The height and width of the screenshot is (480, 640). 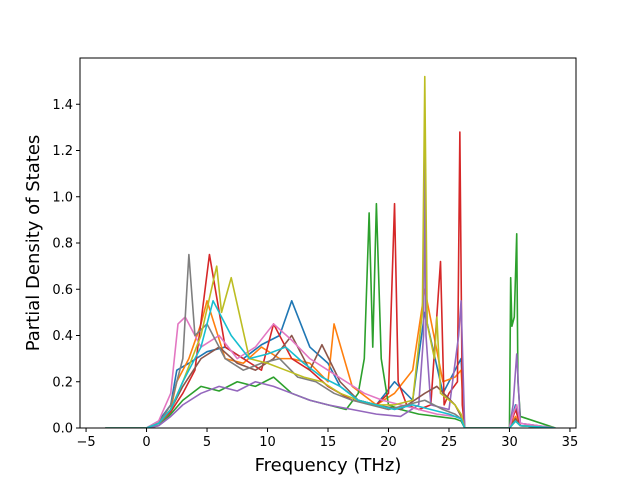 I want to click on y-tick-label: 0.6, so click(x=62, y=290).